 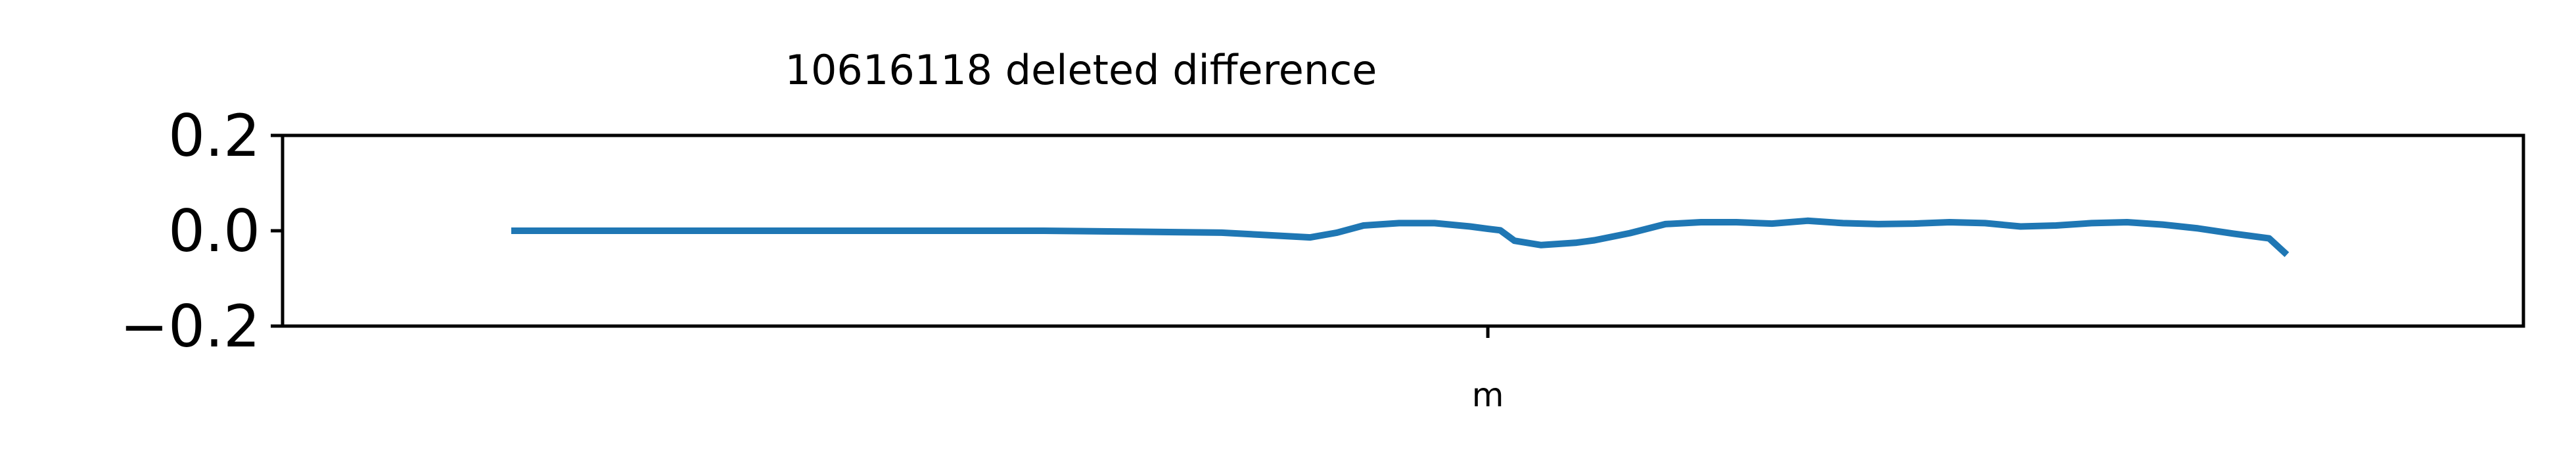 What do you see at coordinates (214, 136) in the screenshot?
I see `y-tick-label: 0.2` at bounding box center [214, 136].